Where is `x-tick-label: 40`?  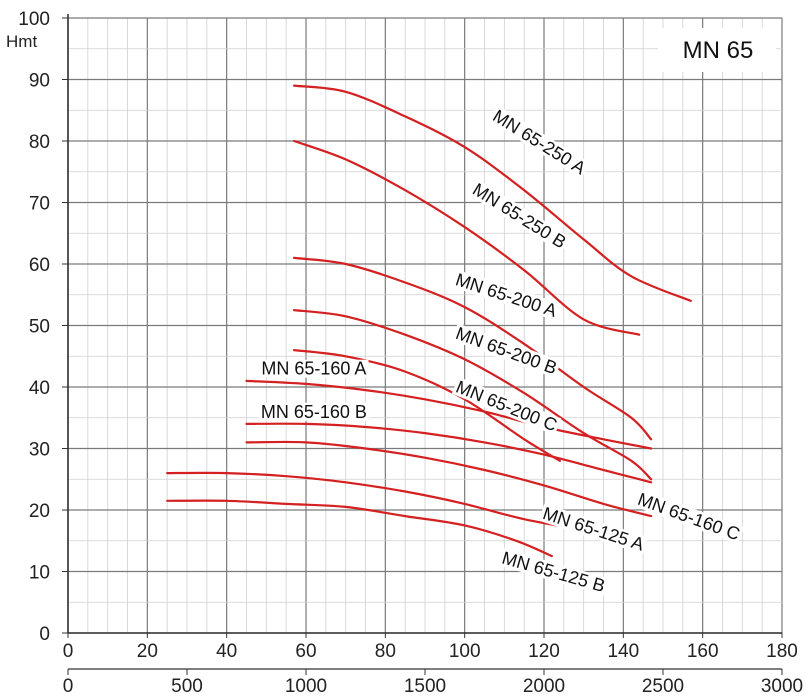
x-tick-label: 40 is located at coordinates (226, 651).